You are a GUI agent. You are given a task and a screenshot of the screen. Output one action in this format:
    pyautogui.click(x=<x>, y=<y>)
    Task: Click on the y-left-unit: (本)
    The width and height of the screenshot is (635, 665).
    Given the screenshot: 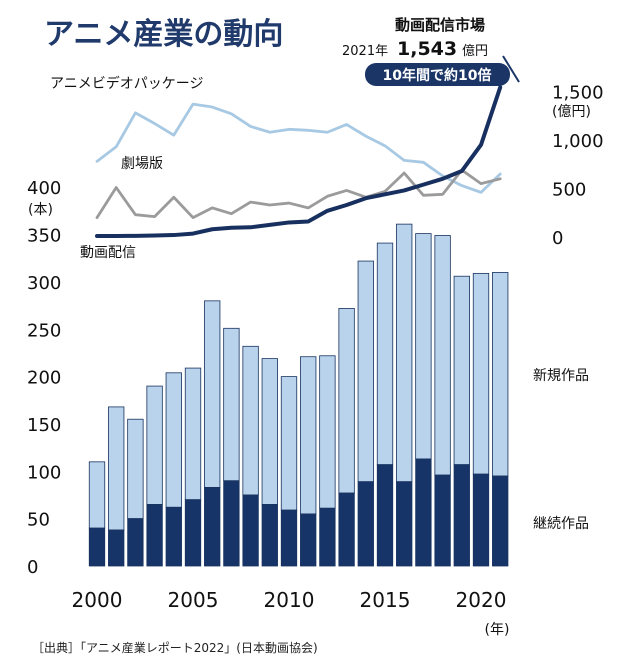 What is the action you would take?
    pyautogui.click(x=40, y=210)
    